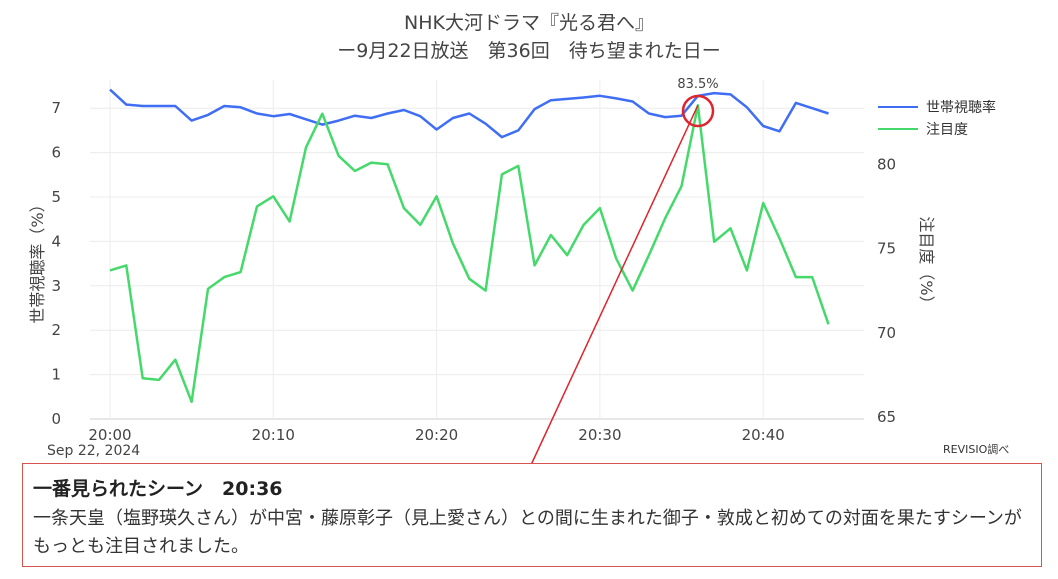 The image size is (1058, 579). What do you see at coordinates (599, 435) in the screenshot?
I see `x-tick: 20:30` at bounding box center [599, 435].